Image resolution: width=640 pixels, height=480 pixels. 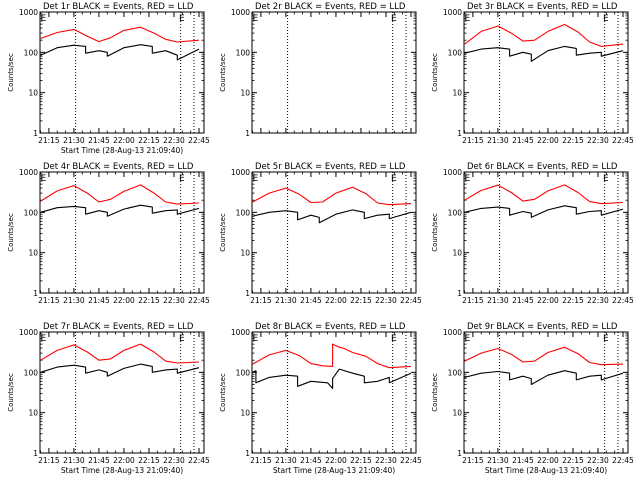 What do you see at coordinates (542, 167) in the screenshot?
I see `panel-title: Det 6r BLACK = Events, RED = LLD` at bounding box center [542, 167].